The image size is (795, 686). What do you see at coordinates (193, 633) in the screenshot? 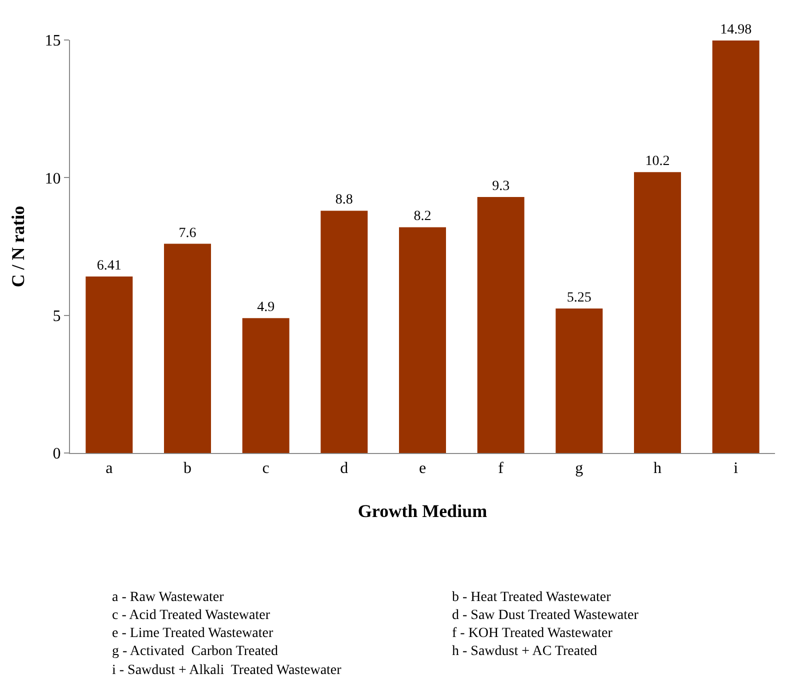
I see `text: e - Lime Treated Wastewater` at bounding box center [193, 633].